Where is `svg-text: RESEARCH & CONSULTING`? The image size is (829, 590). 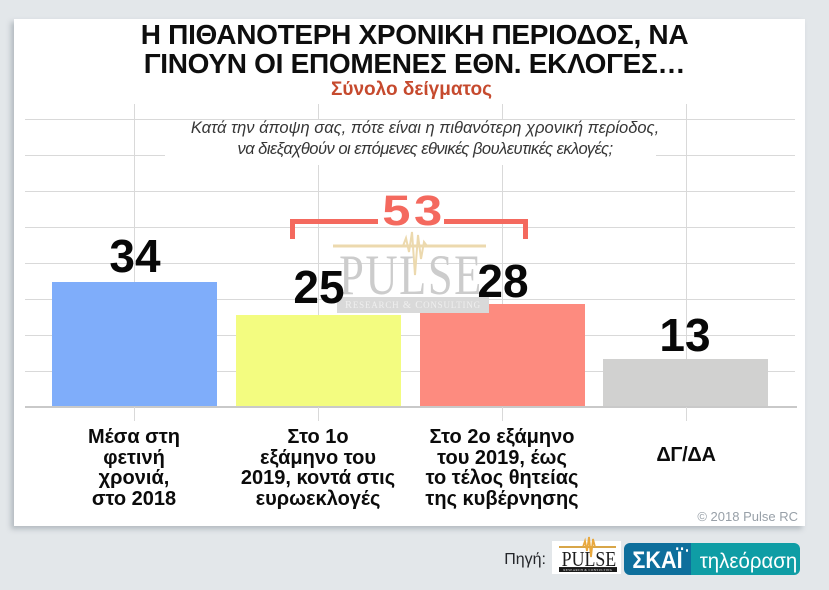
svg-text: RESEARCH & CONSULTING is located at coordinates (587, 570).